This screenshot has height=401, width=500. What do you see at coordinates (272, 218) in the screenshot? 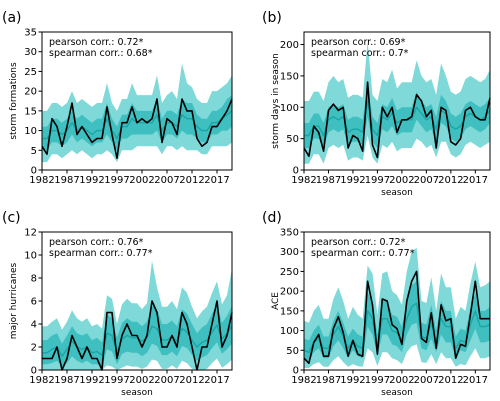
I see `panel-label: (d)` at bounding box center [272, 218].